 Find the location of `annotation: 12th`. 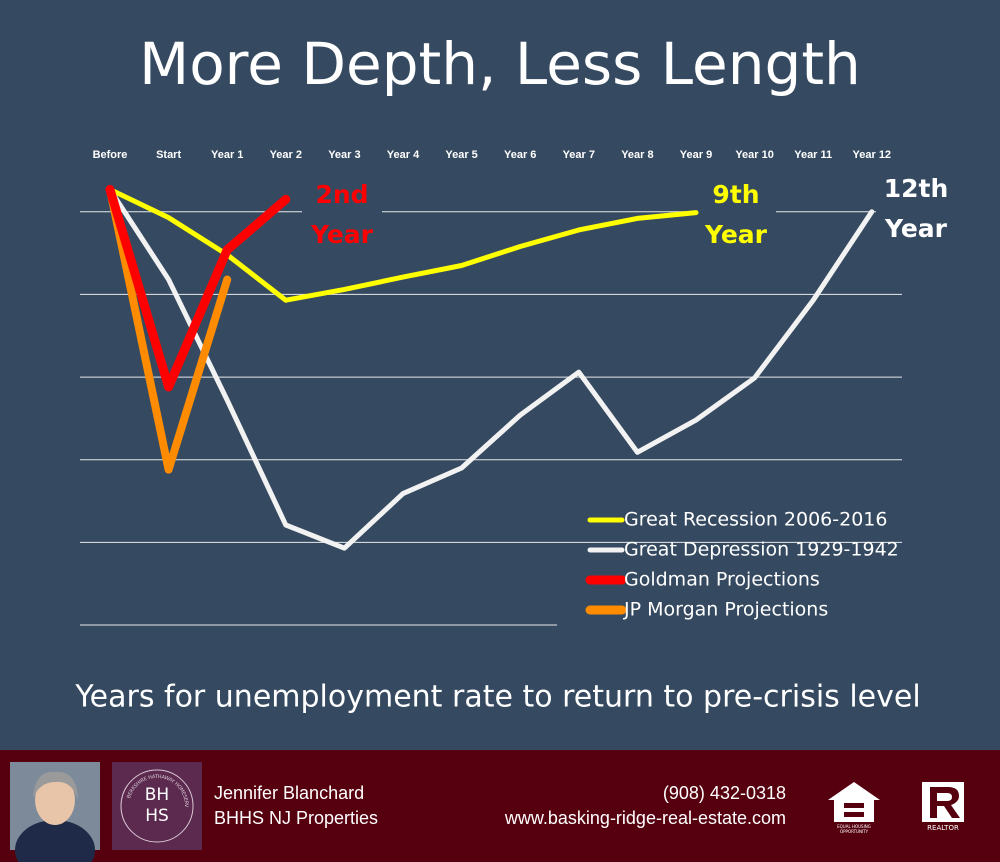

annotation: 12th is located at coordinates (916, 188).